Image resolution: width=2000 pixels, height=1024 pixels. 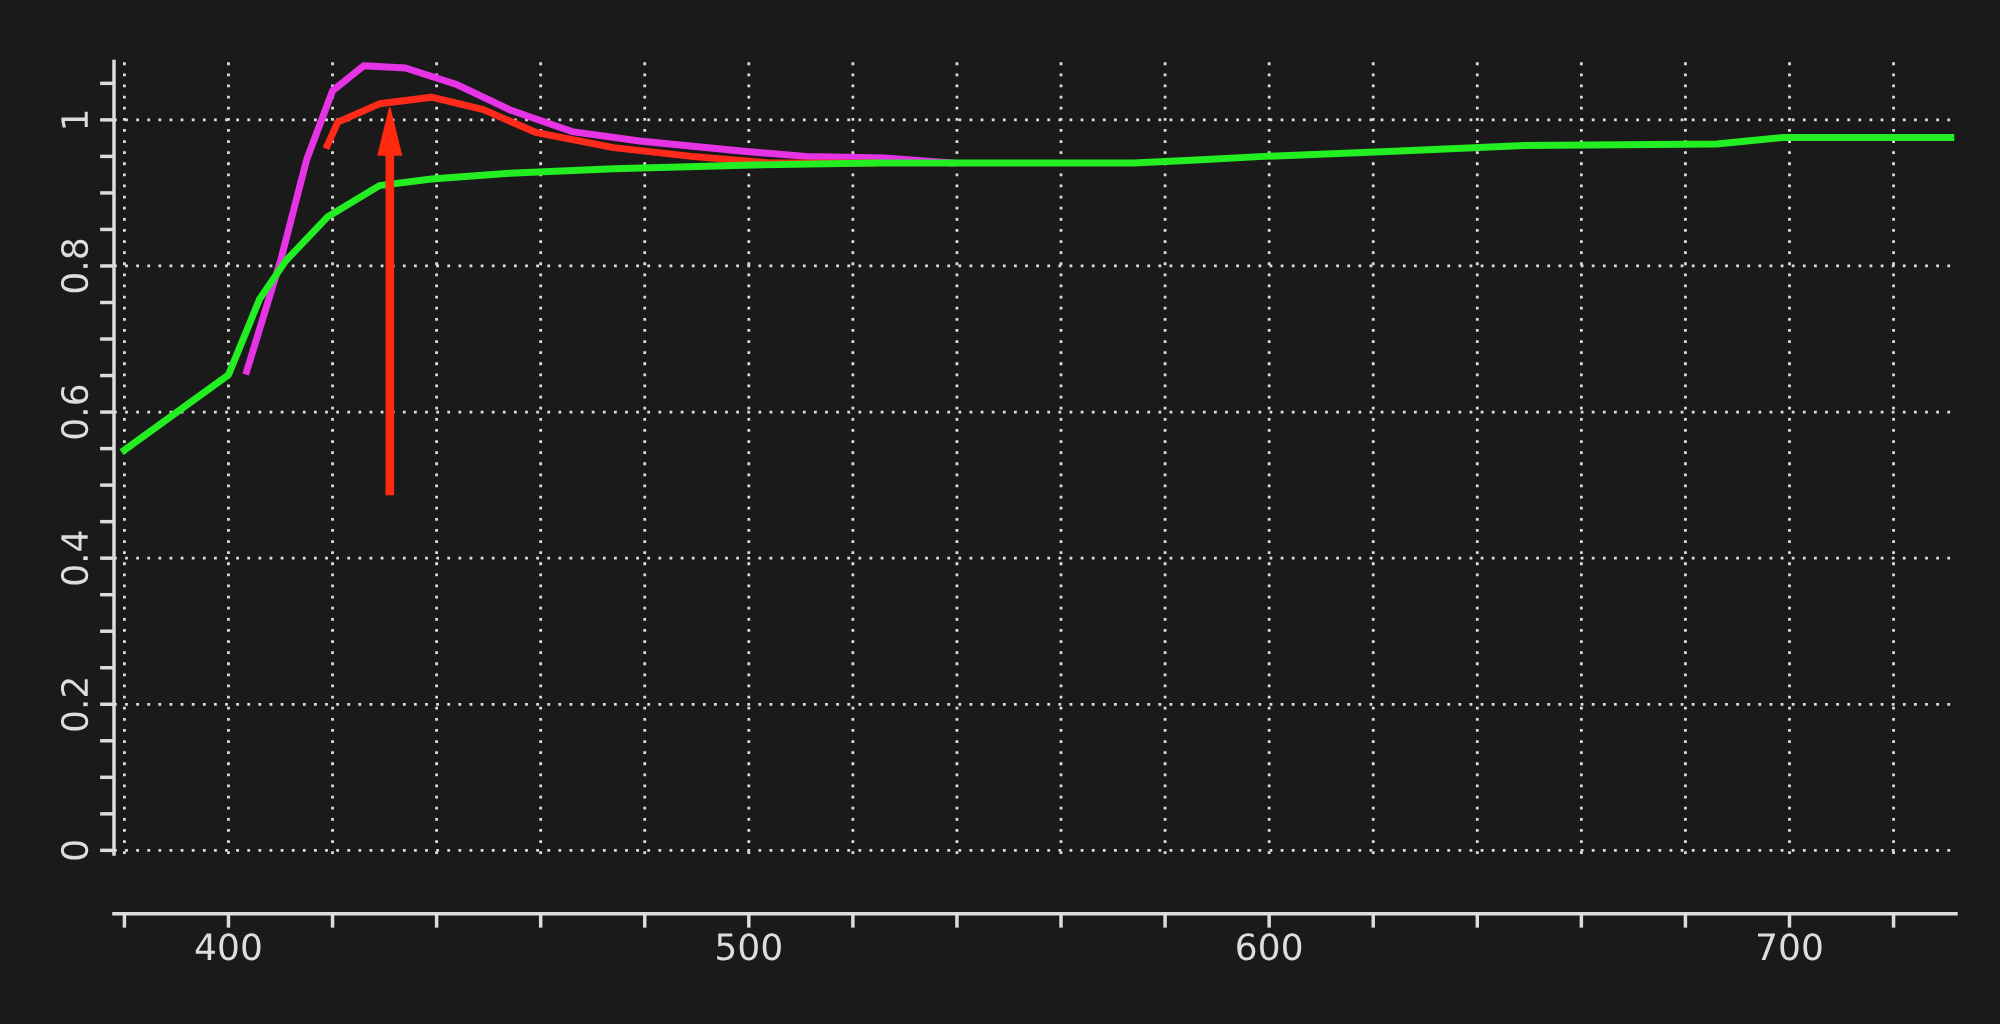 I want to click on x-tick-label: 600, so click(x=1269, y=947).